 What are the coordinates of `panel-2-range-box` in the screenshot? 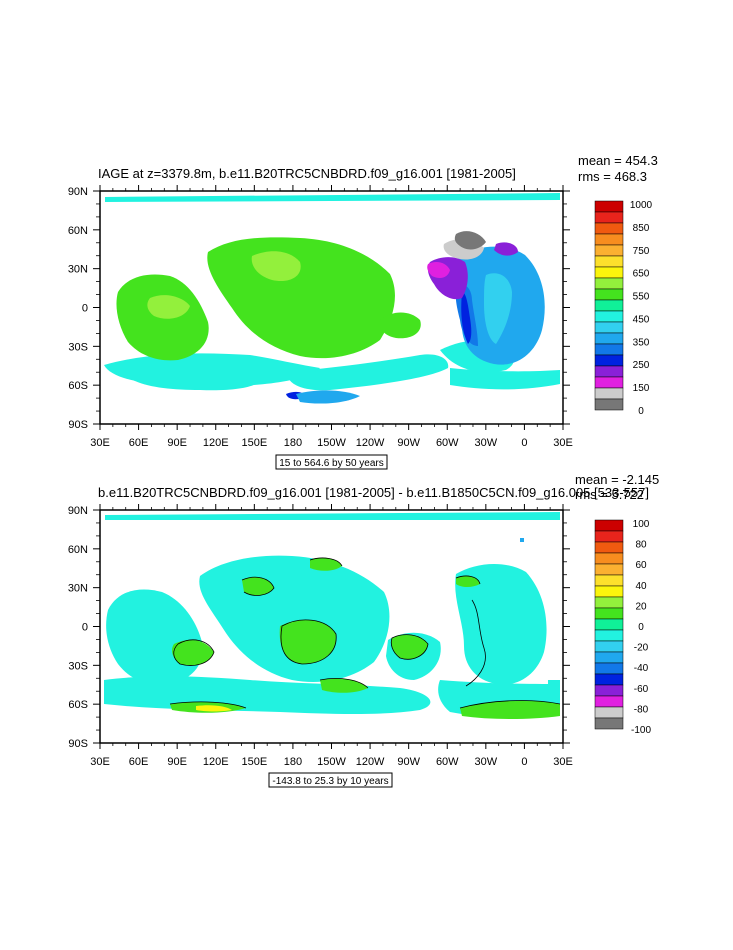 It's located at (330, 780).